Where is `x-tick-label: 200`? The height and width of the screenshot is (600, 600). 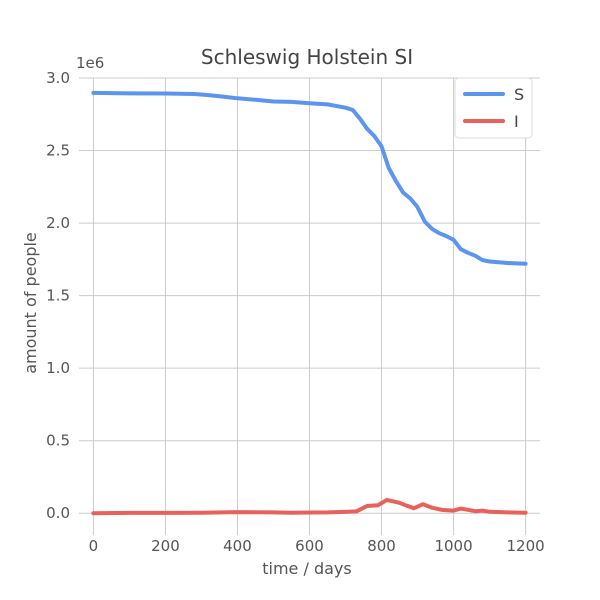
x-tick-label: 200 is located at coordinates (165, 546).